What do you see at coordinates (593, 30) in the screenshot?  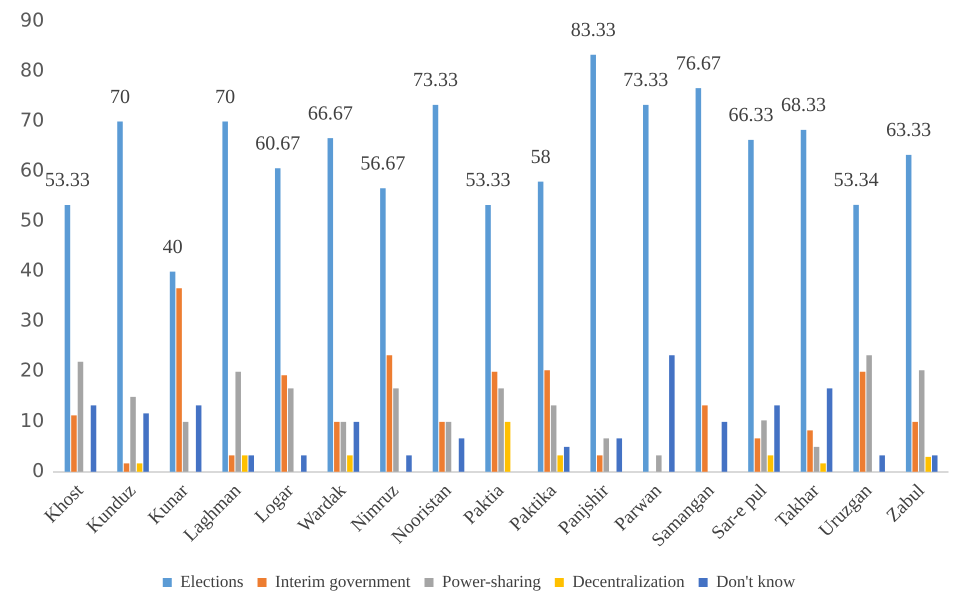 I see `data-label: 83.33` at bounding box center [593, 30].